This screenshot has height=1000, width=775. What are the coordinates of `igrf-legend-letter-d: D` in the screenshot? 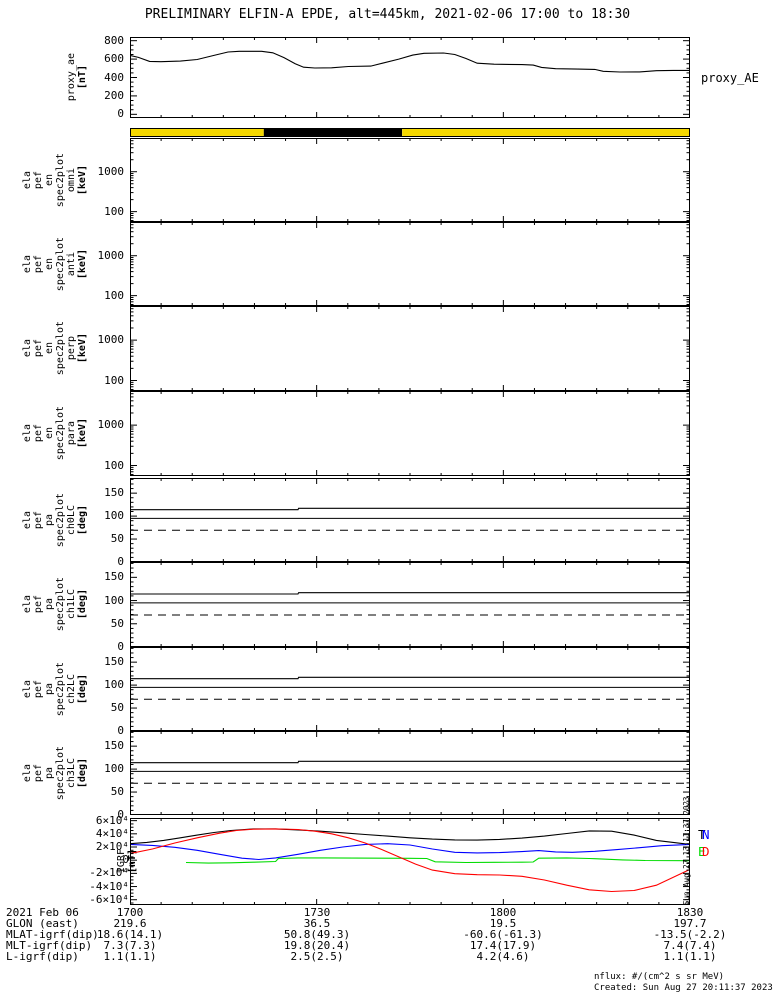 It's located at (706, 851).